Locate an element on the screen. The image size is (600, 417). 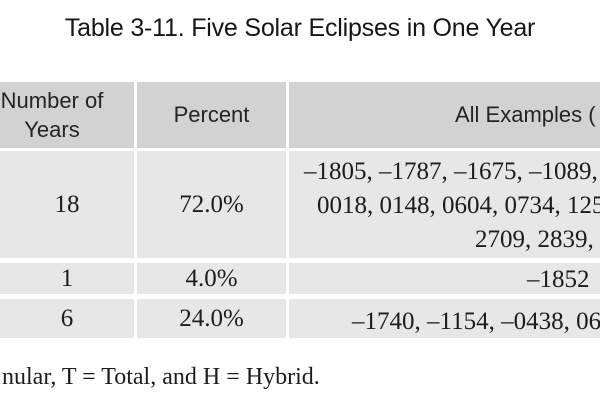
header-cell-percent: Percent is located at coordinates (211, 115).